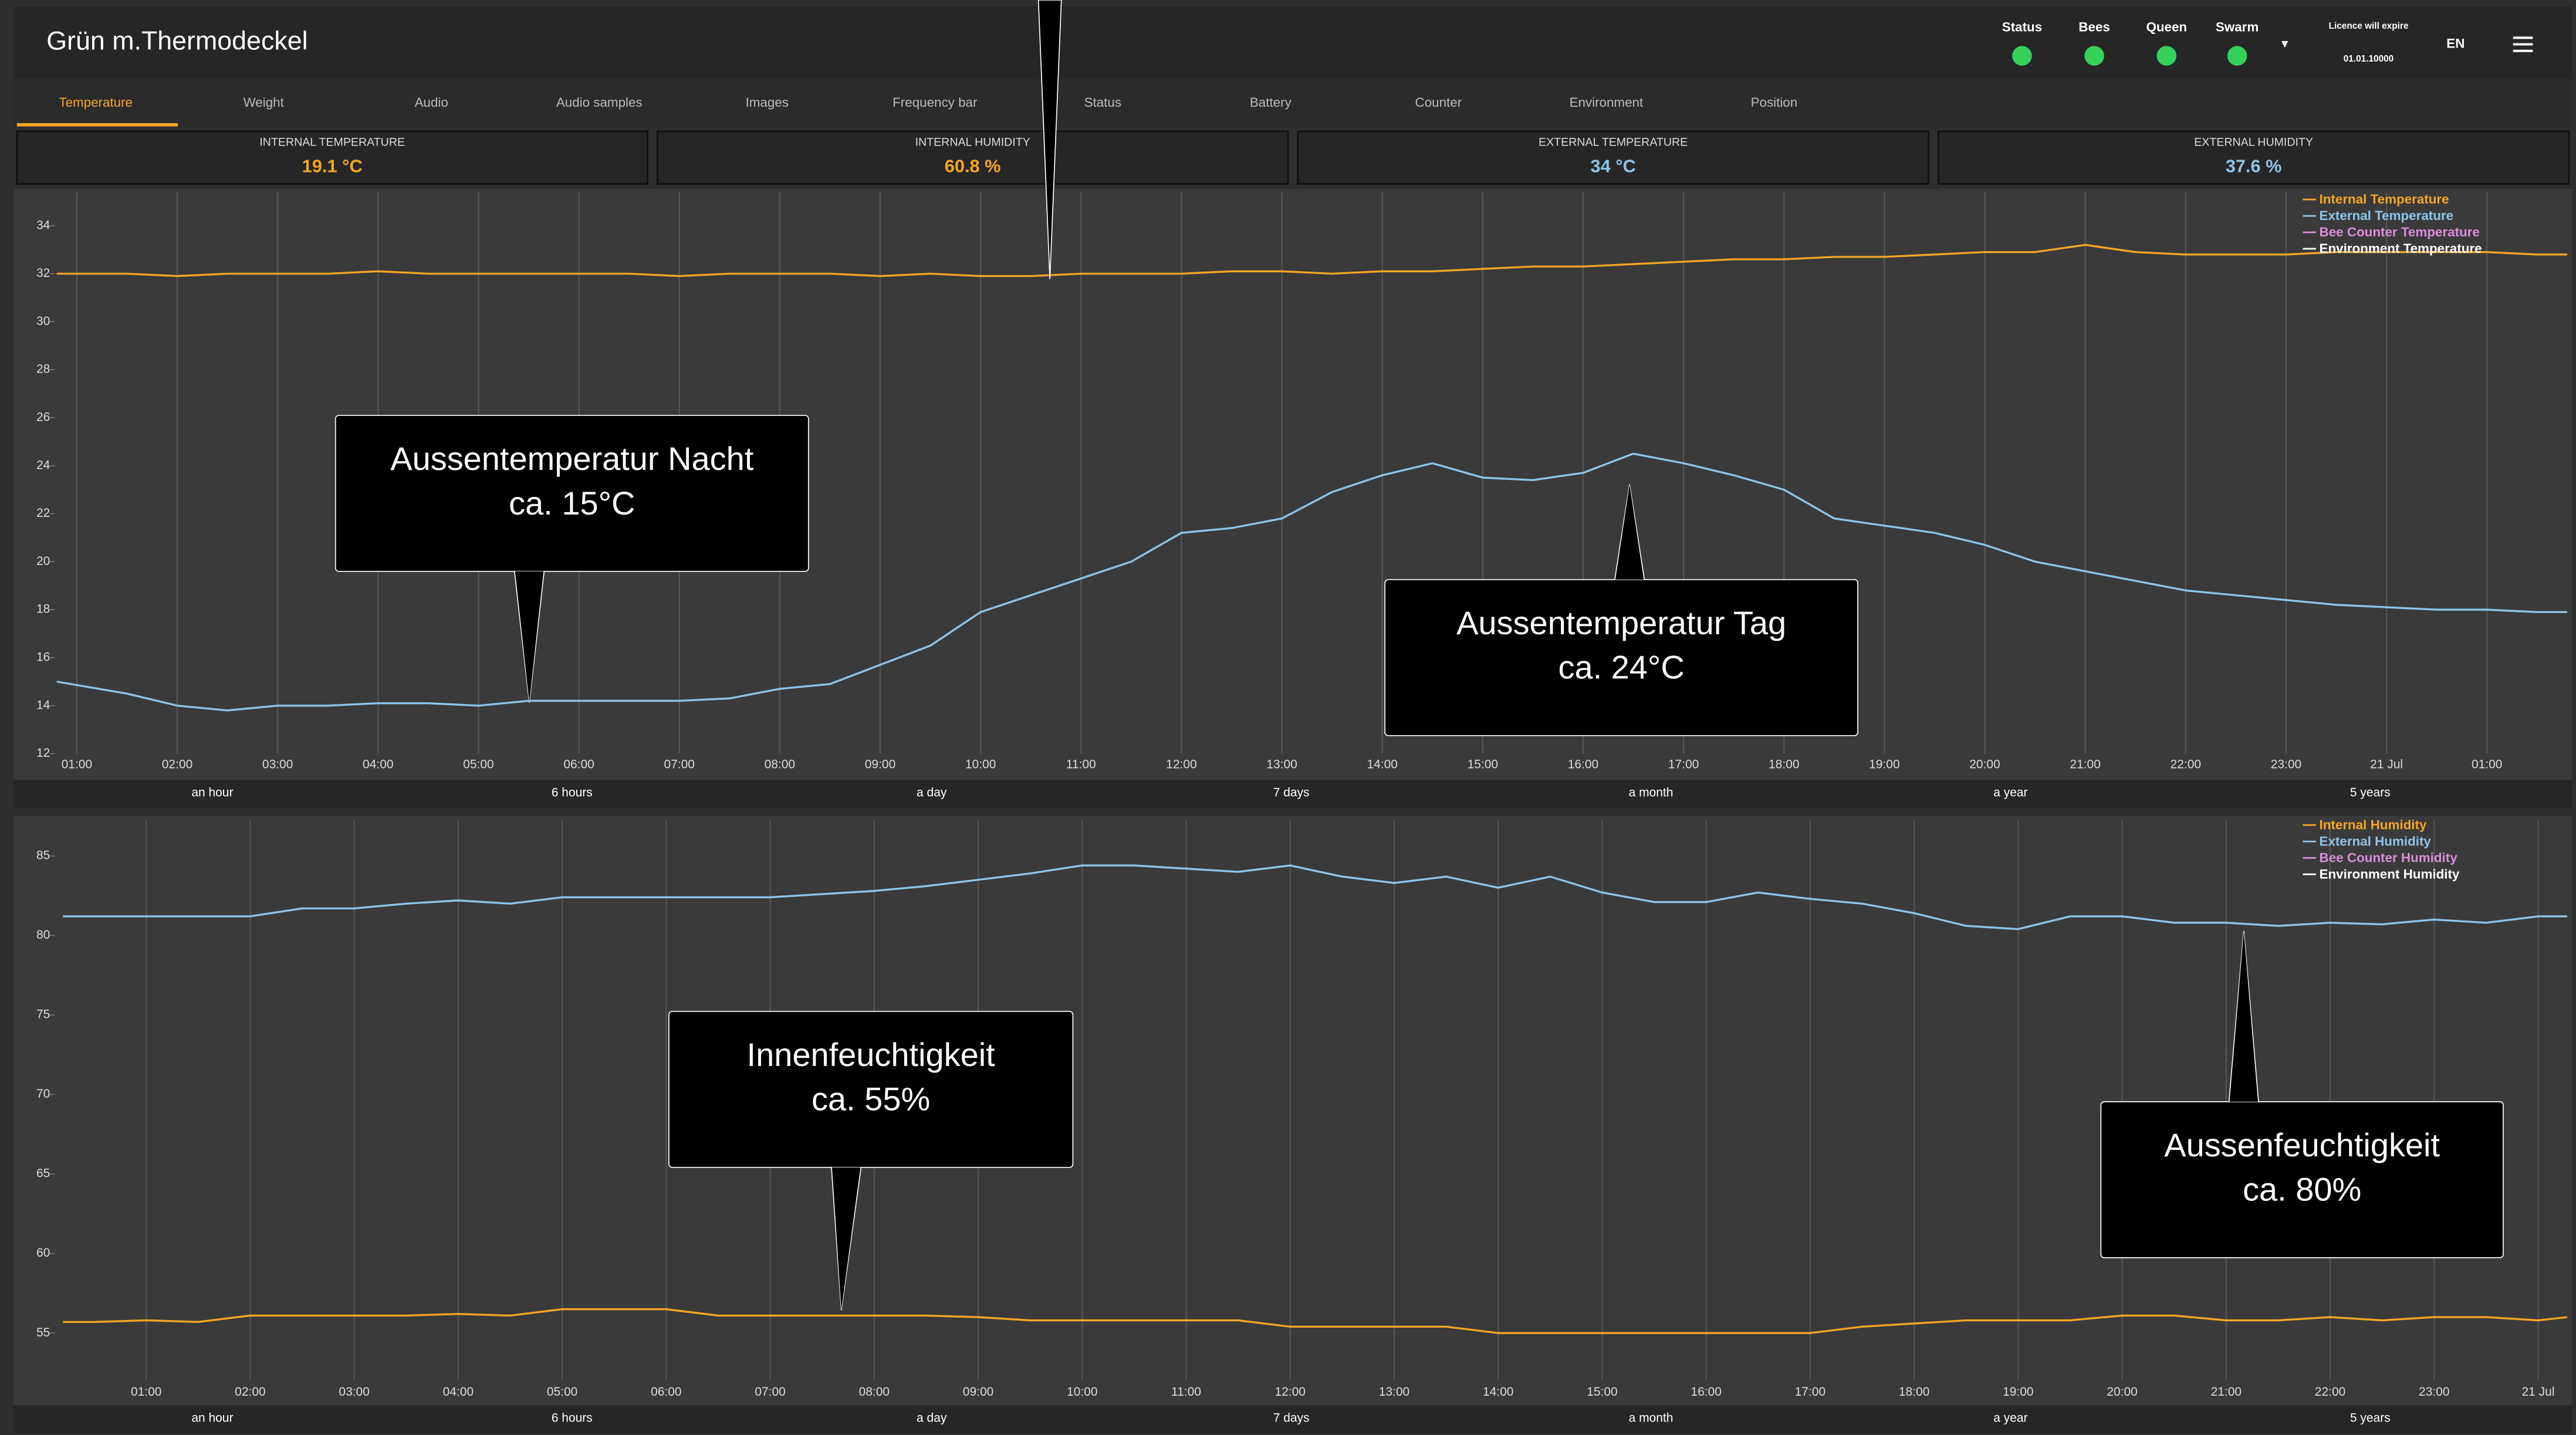 The width and height of the screenshot is (2576, 1435). What do you see at coordinates (2399, 233) in the screenshot?
I see `legend-label: Bee Counter Temperature` at bounding box center [2399, 233].